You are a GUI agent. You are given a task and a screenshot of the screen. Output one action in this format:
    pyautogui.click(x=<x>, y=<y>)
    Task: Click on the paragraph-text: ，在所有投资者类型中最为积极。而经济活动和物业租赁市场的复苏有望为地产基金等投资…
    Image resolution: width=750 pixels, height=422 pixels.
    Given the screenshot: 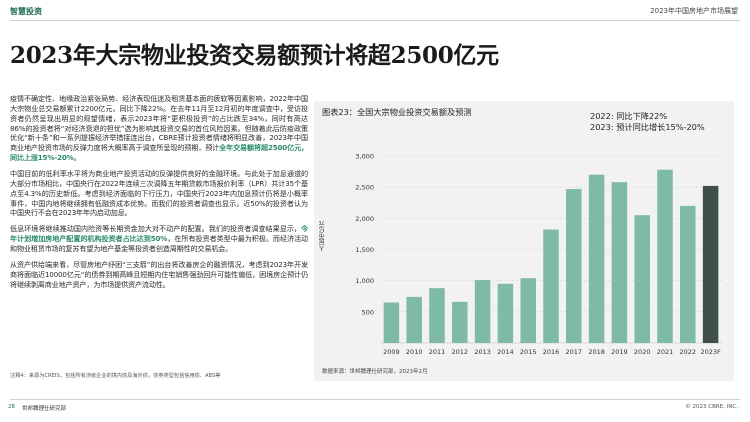 What is the action you would take?
    pyautogui.click(x=159, y=244)
    